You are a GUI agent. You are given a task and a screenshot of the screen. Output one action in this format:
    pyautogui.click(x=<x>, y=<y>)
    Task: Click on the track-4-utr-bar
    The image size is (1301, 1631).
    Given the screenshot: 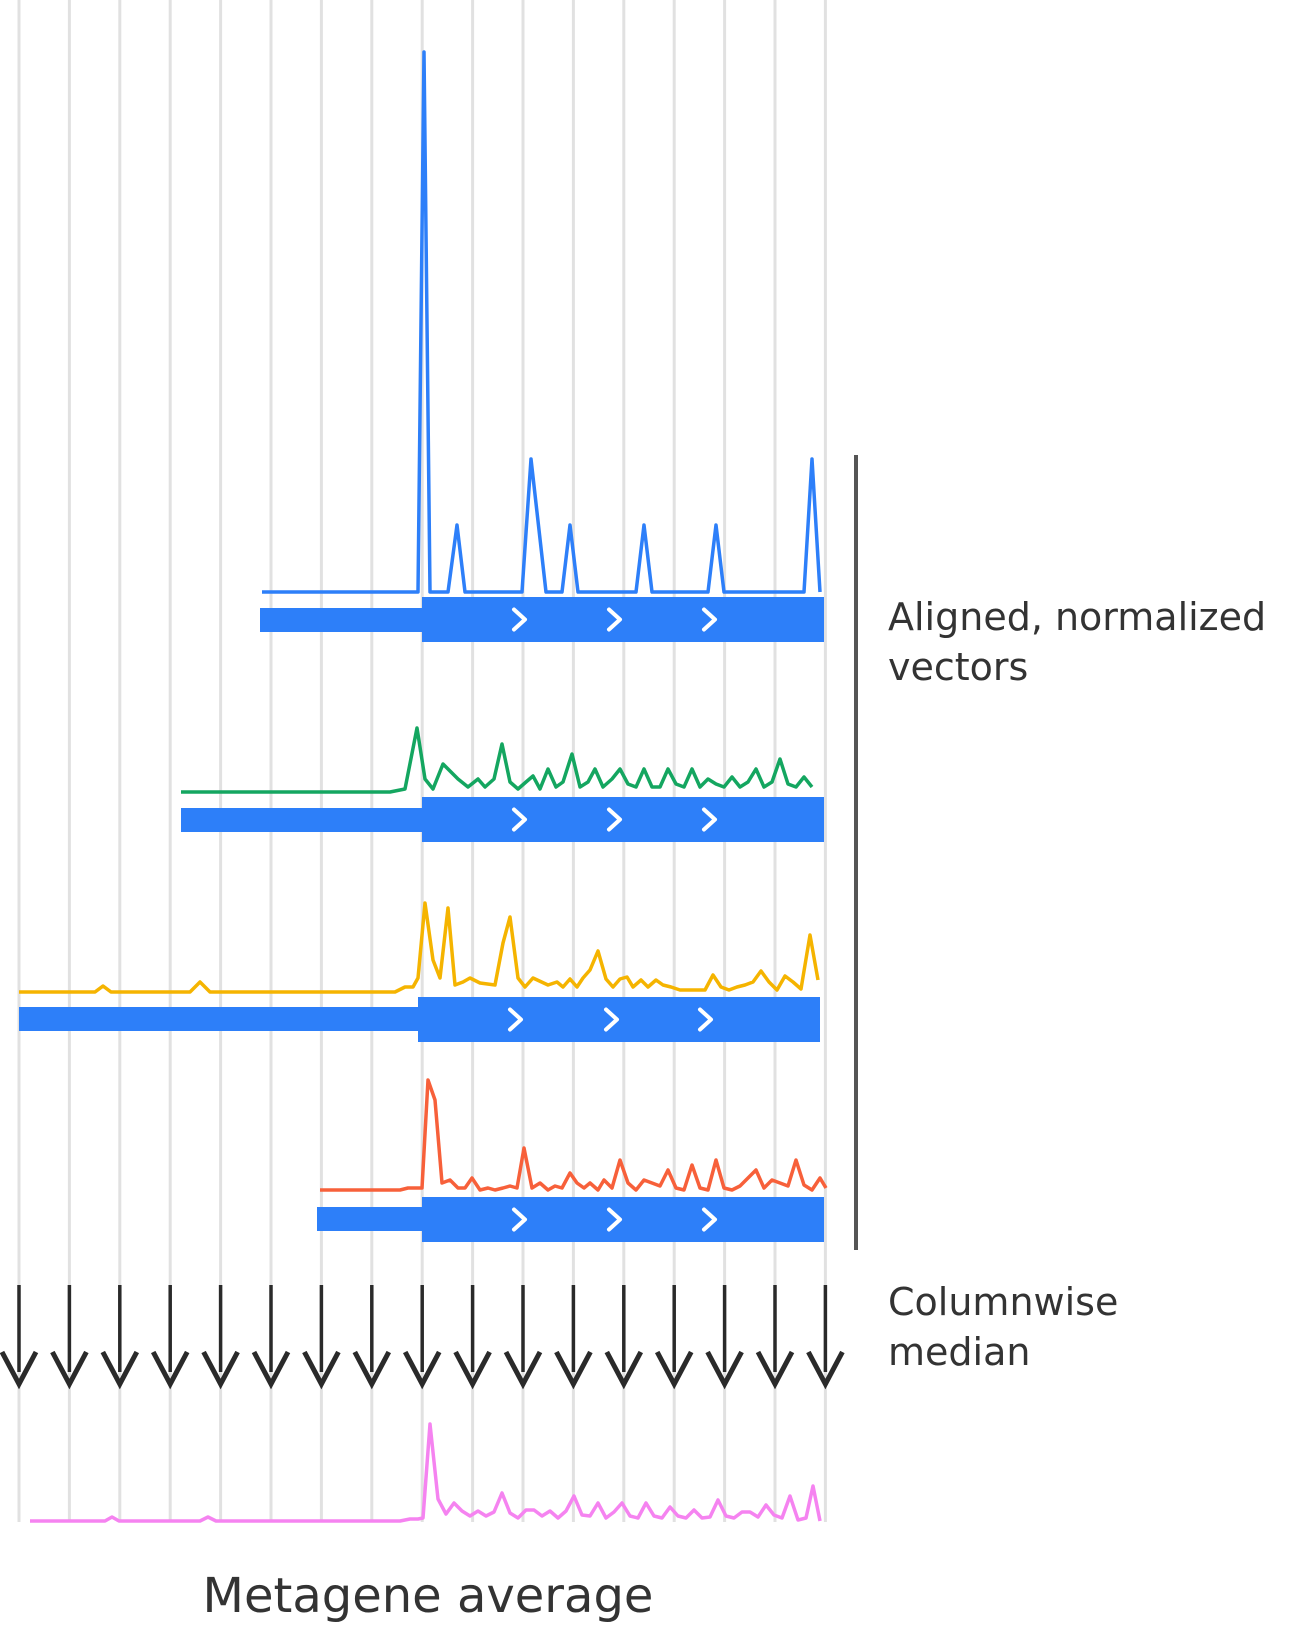 What is the action you would take?
    pyautogui.click(x=369, y=1219)
    